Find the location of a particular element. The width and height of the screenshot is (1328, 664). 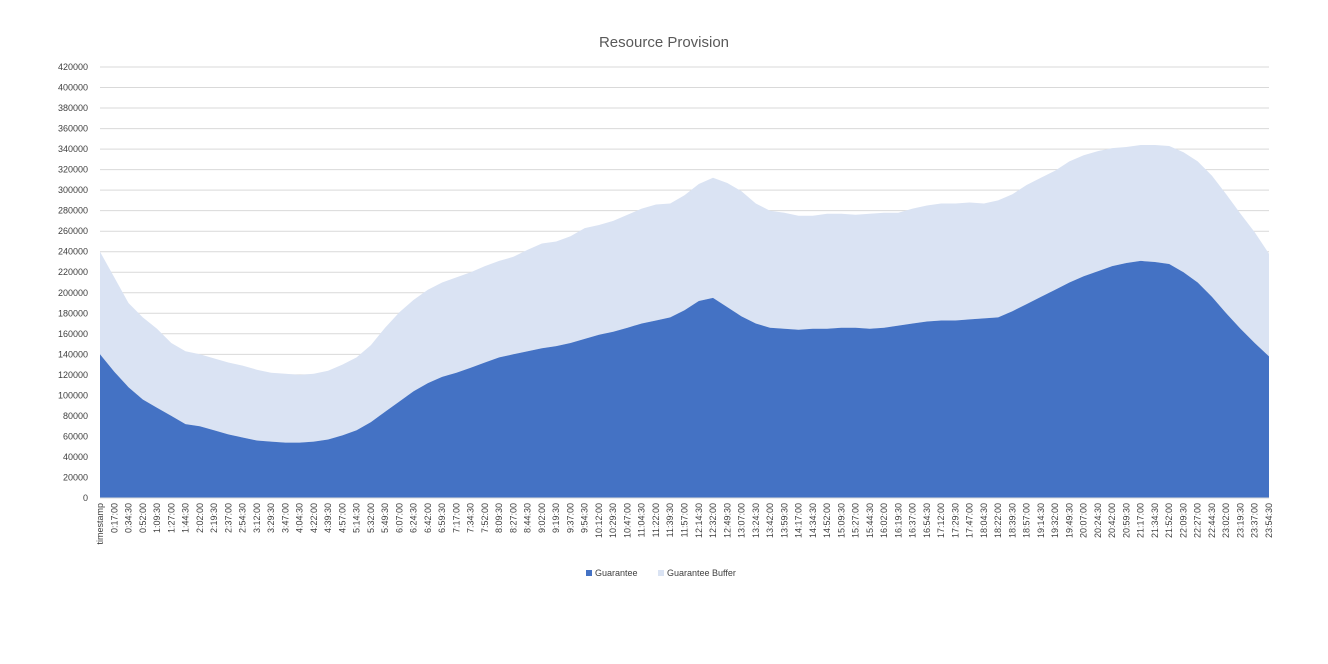

x-tick-label: 12:49:30 is located at coordinates (727, 520).